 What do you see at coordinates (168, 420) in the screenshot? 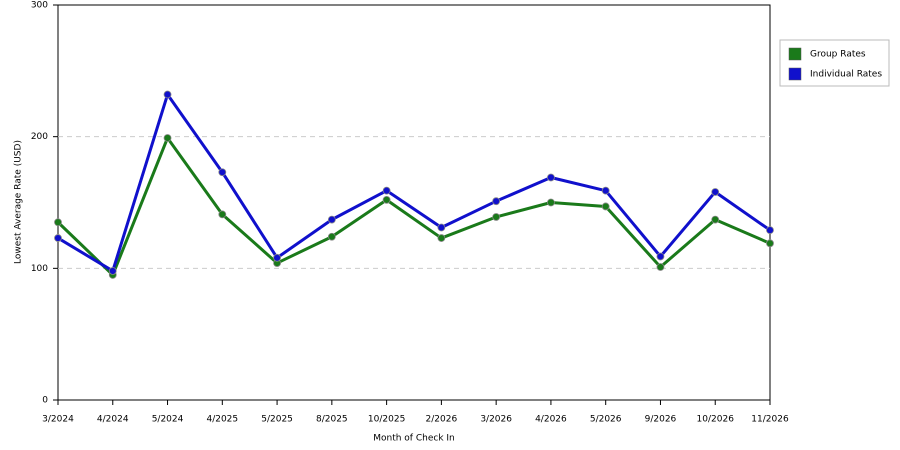
I see `x-tick-label: 5/2024` at bounding box center [168, 420].